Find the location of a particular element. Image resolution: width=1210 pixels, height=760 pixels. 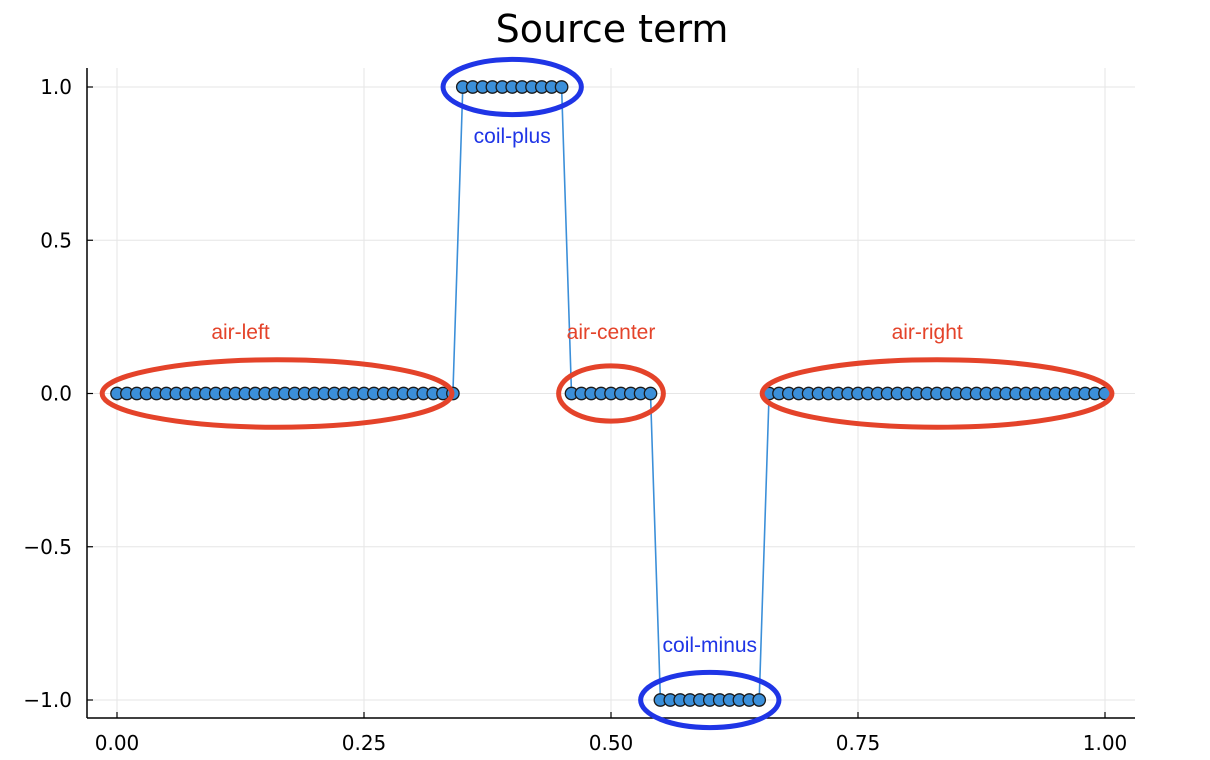

y-axis-ticks: 1.0 0.5 0.0 −0.5 −1.0 is located at coordinates (58, 393).